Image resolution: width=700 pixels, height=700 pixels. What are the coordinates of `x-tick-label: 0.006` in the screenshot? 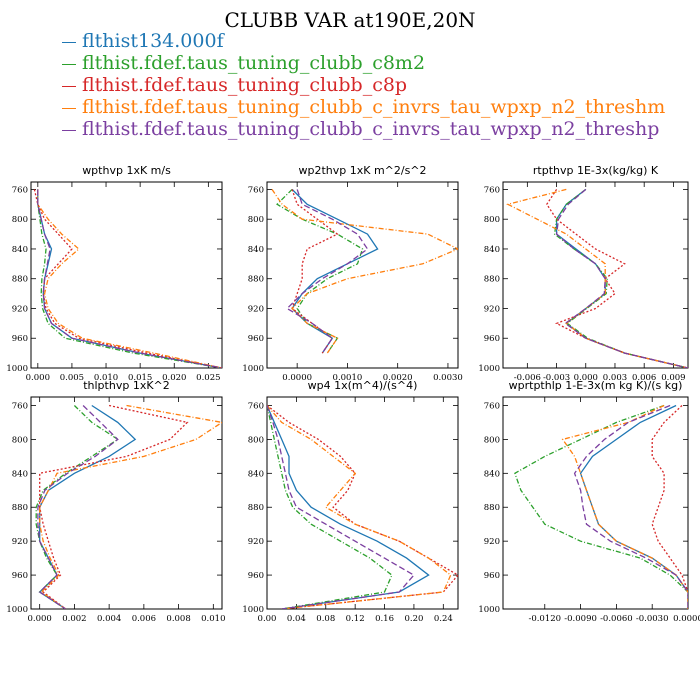 It's located at (644, 378).